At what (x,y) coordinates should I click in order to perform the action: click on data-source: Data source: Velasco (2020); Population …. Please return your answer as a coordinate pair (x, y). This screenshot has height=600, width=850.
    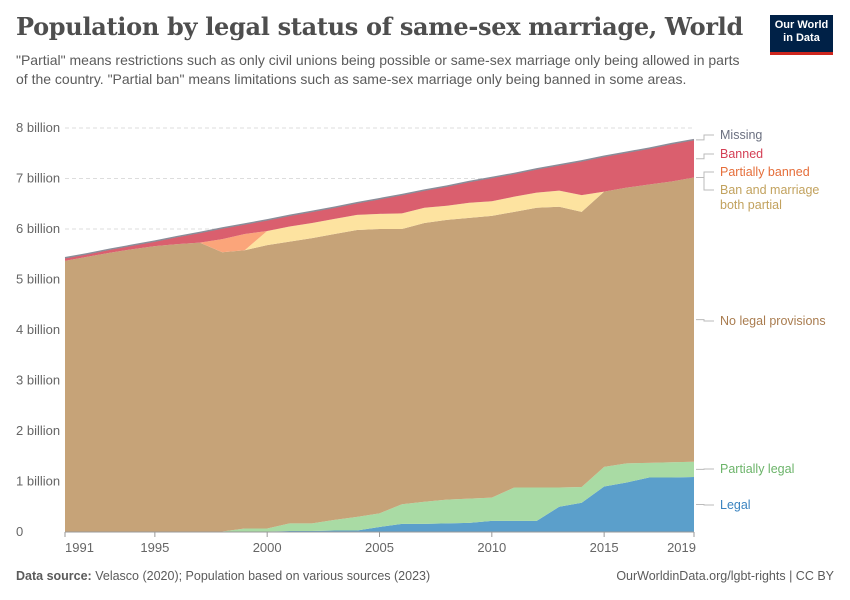
    Looking at the image, I should click on (223, 576).